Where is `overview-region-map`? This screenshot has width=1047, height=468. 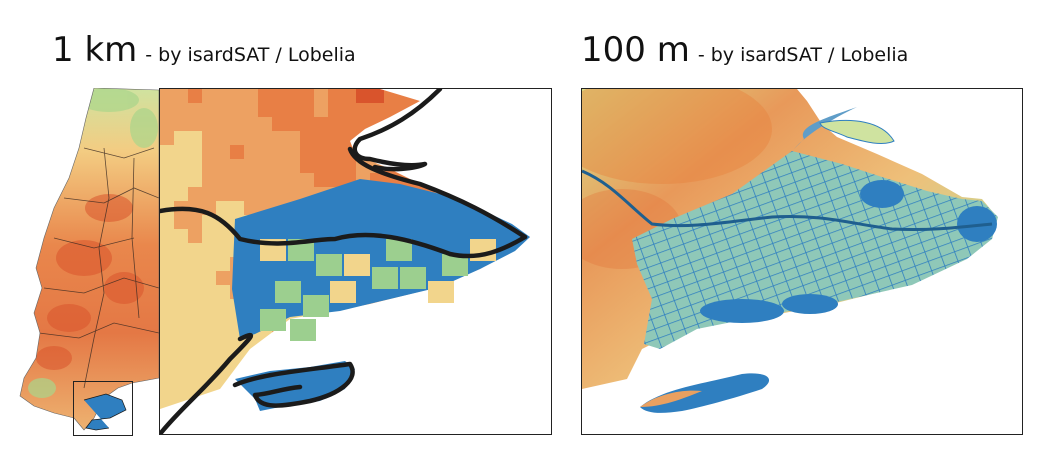 overview-region-map is located at coordinates (89, 263).